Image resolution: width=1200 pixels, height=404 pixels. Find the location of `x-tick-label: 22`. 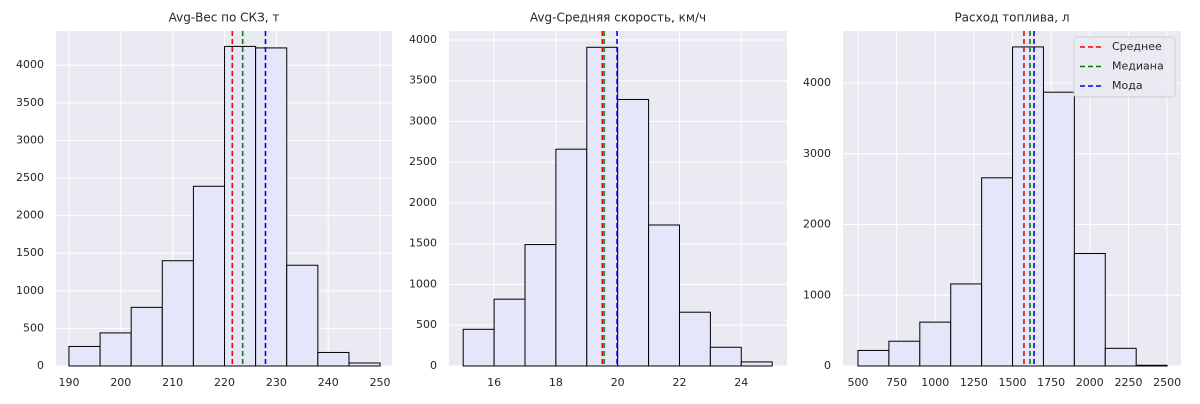

x-tick-label: 22 is located at coordinates (679, 382).